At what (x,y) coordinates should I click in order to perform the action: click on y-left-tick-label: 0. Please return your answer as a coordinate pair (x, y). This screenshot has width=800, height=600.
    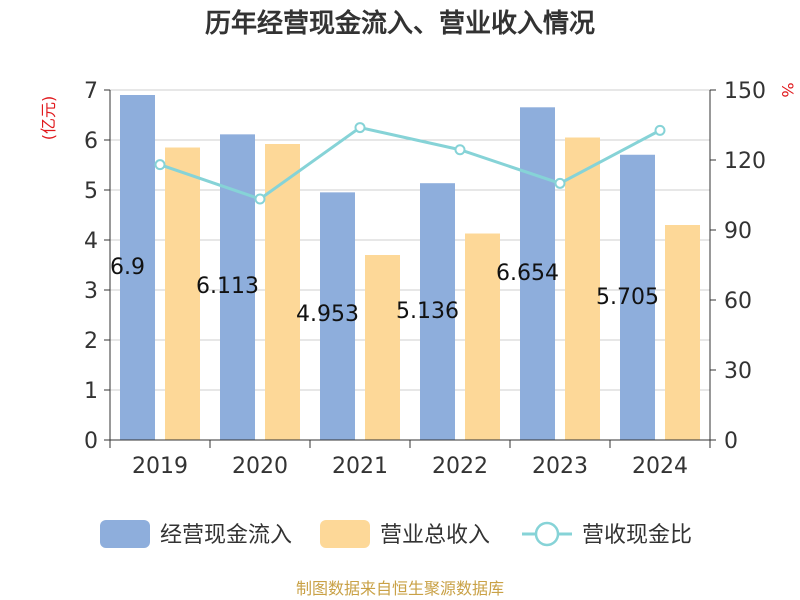
    Looking at the image, I should click on (91, 441).